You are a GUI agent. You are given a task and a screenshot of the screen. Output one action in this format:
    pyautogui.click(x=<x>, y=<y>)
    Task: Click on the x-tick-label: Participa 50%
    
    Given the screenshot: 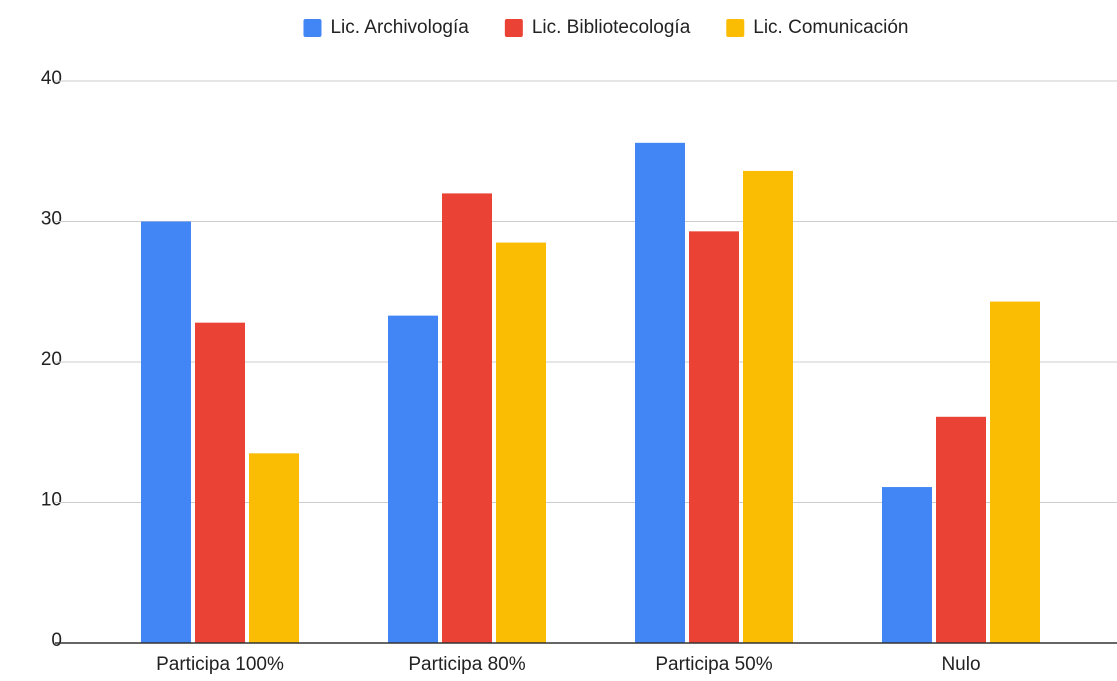 What is the action you would take?
    pyautogui.click(x=713, y=664)
    